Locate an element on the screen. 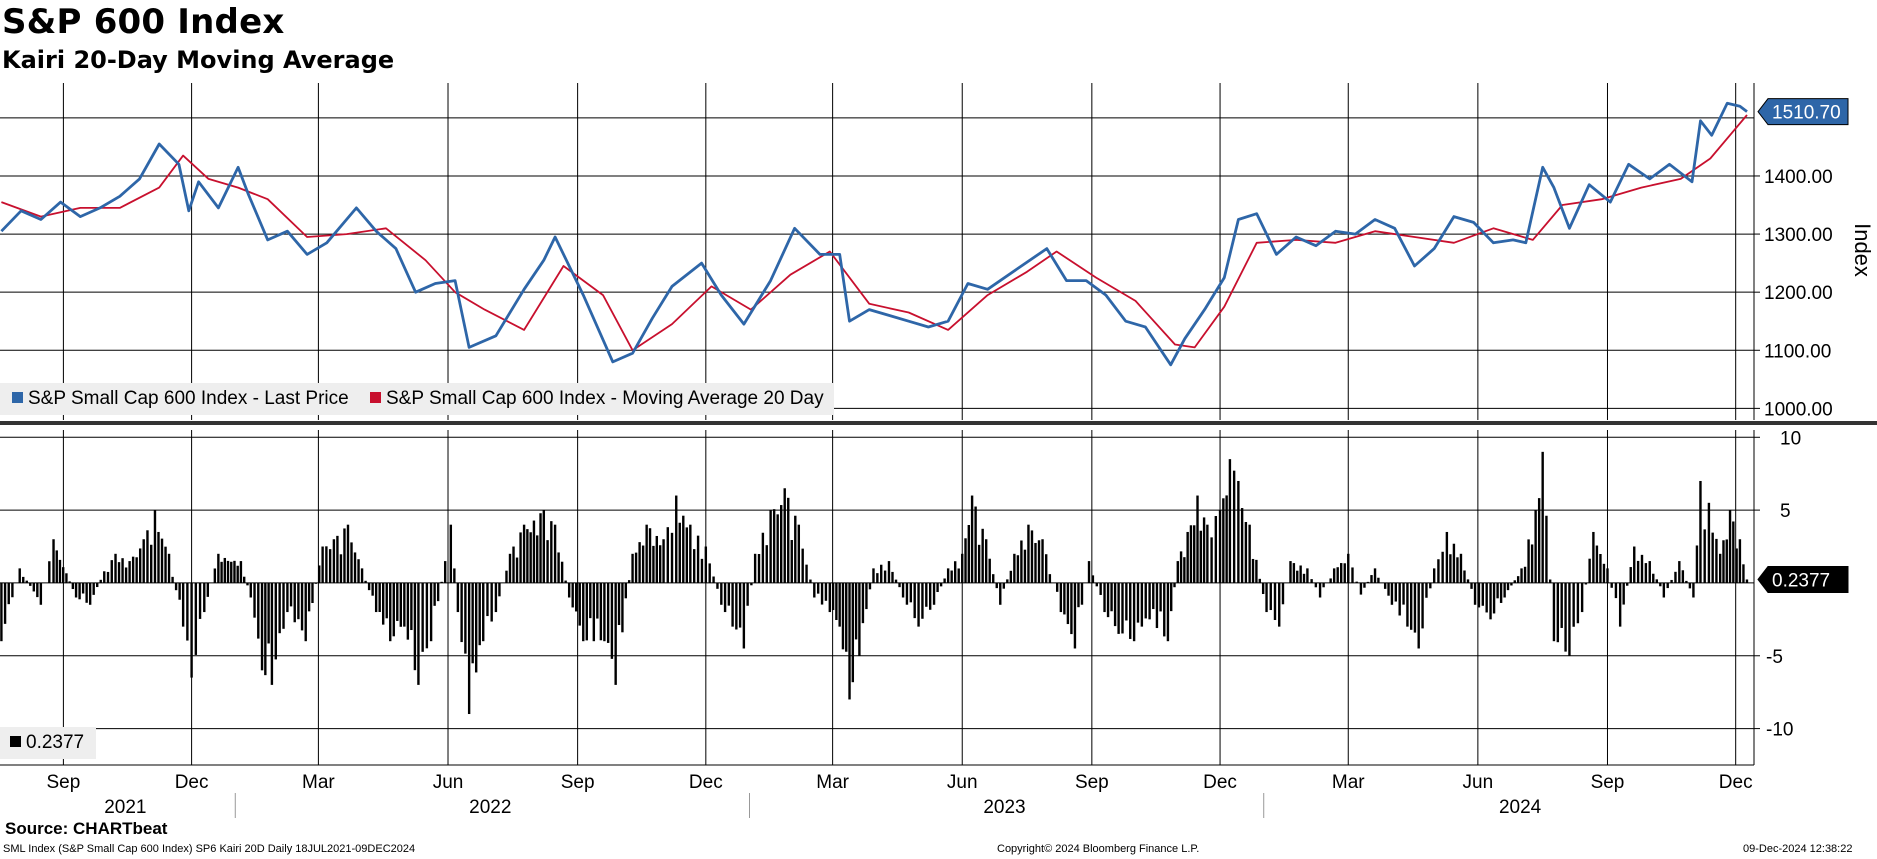 This screenshot has width=1877, height=859. legend-swatch-ma is located at coordinates (375, 397).